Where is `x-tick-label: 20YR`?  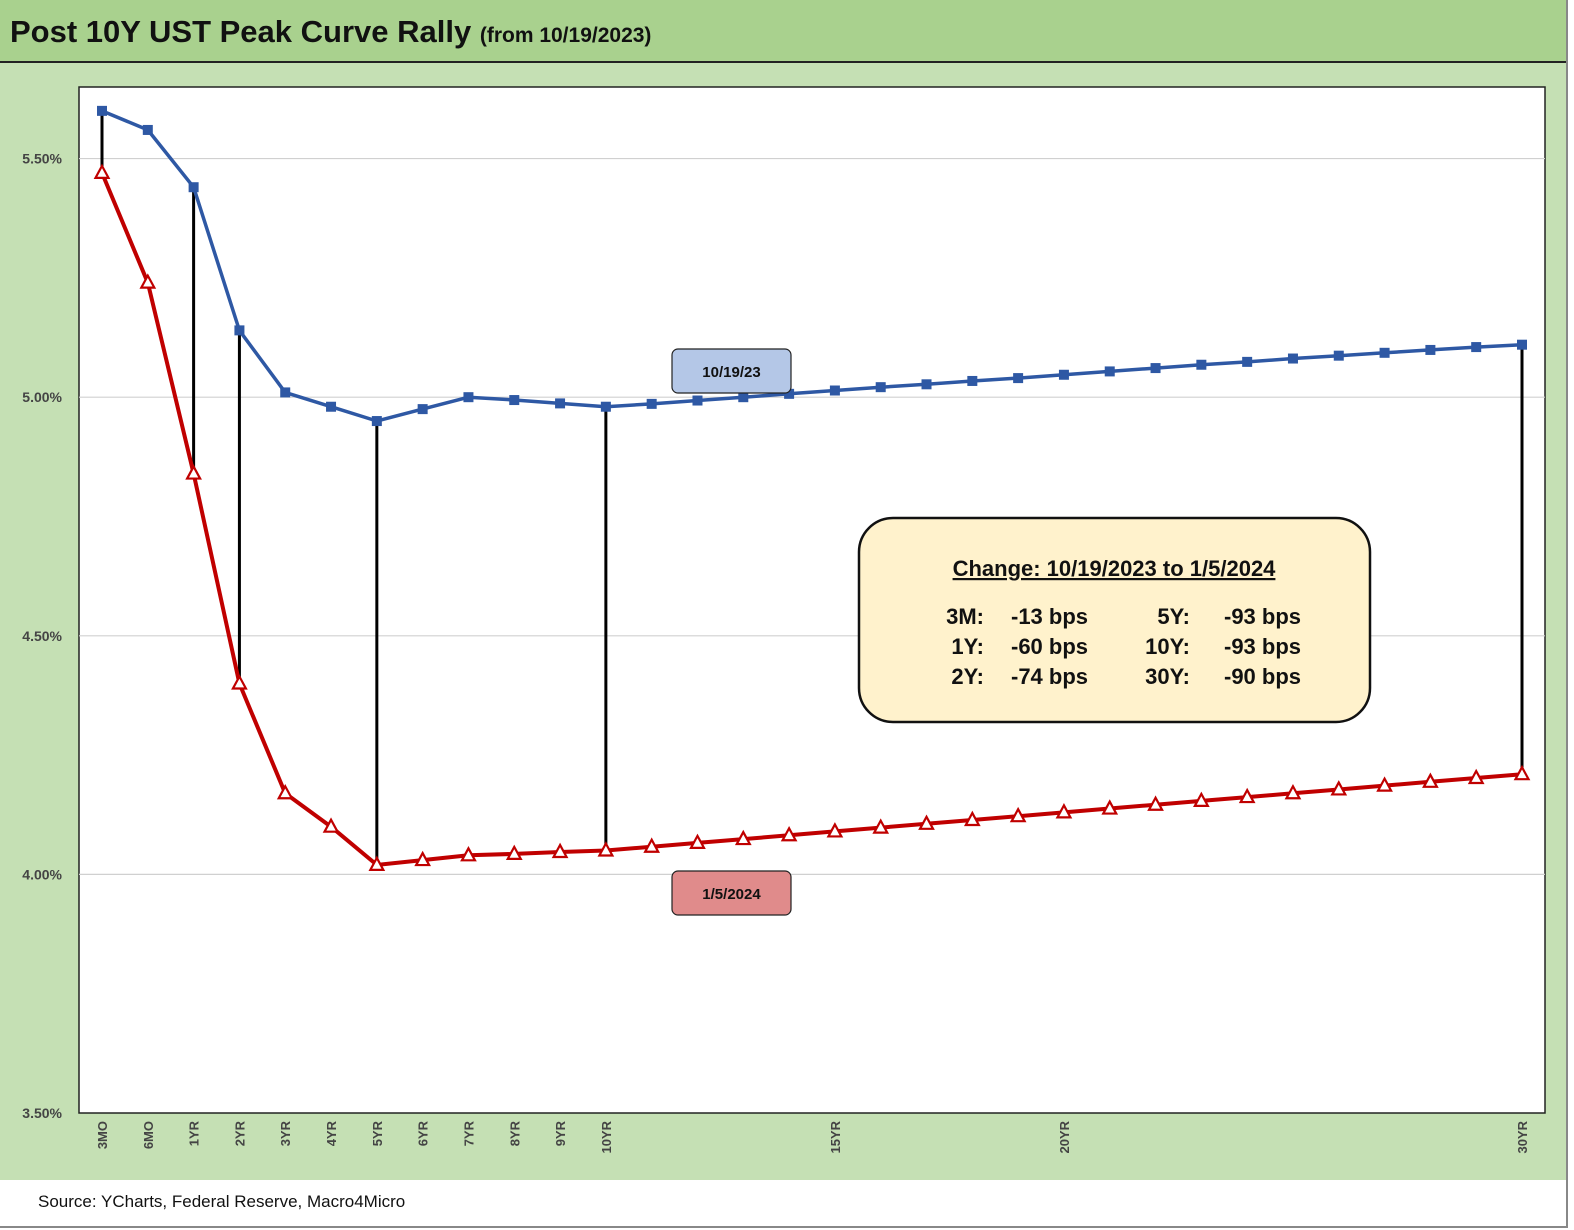 x-tick-label: 20YR is located at coordinates (1064, 1136).